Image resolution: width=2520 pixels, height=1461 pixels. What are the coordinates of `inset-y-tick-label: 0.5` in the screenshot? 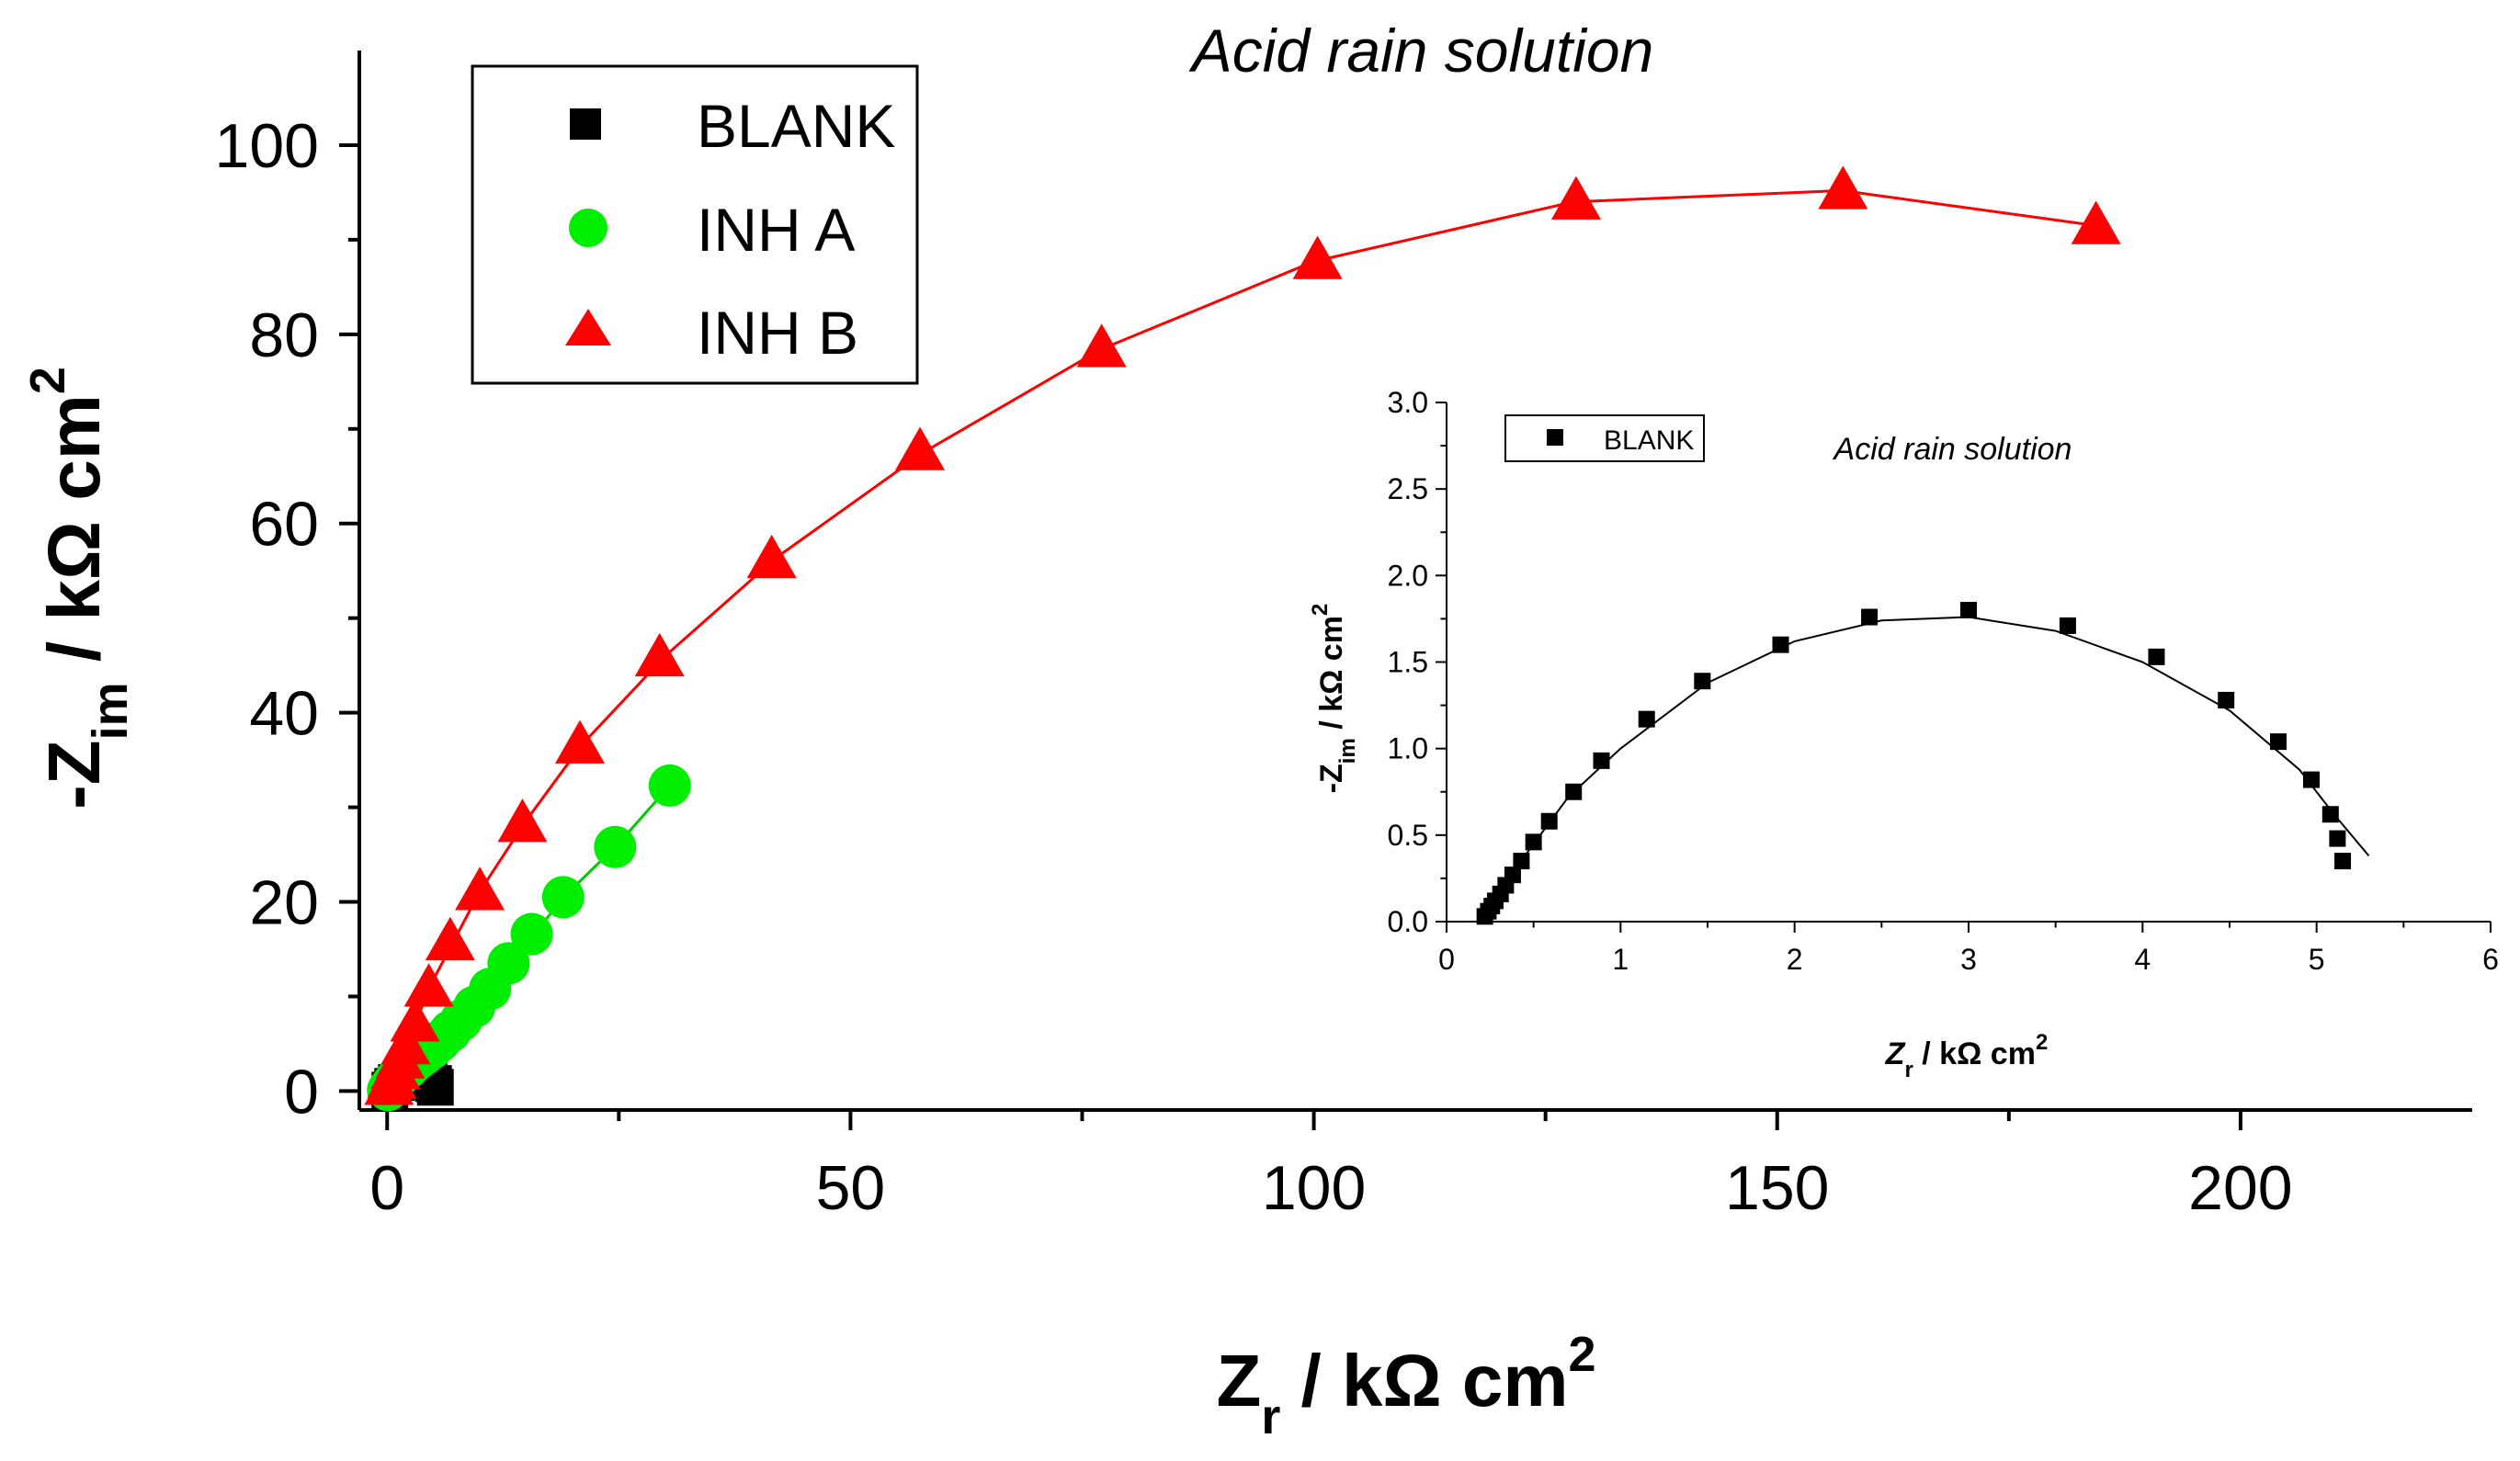 It's located at (1408, 836).